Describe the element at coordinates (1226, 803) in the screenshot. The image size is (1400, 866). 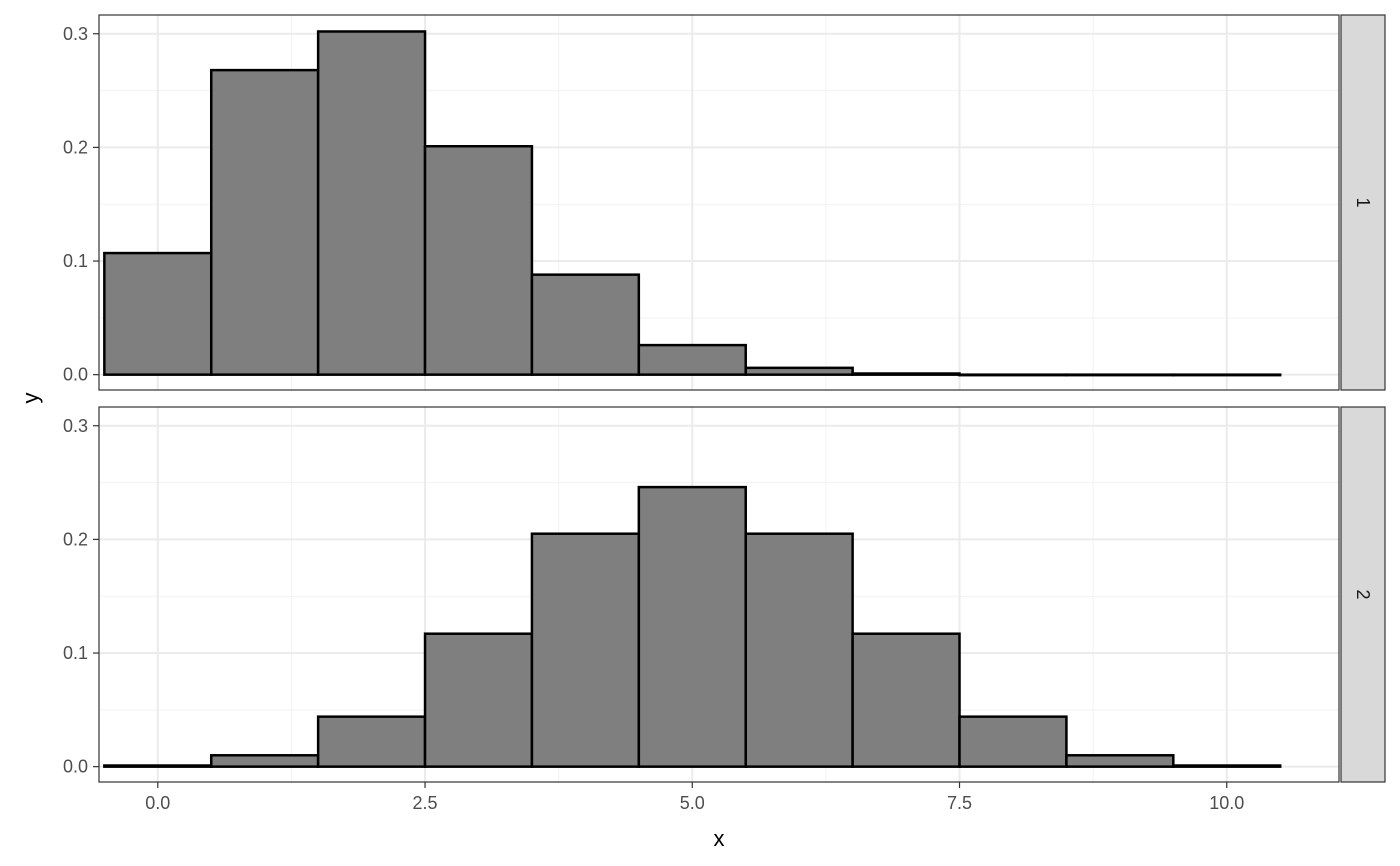
I see `x-tick-label: 10.0` at that location.